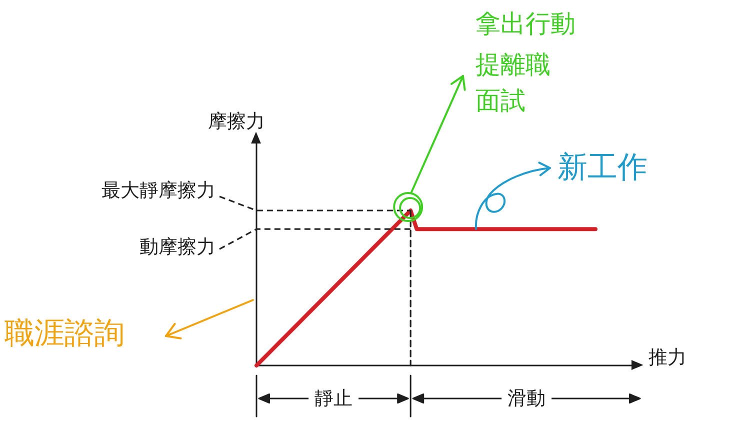 The height and width of the screenshot is (430, 740). What do you see at coordinates (159, 191) in the screenshot?
I see `ref-line-label: 最大靜摩擦力` at bounding box center [159, 191].